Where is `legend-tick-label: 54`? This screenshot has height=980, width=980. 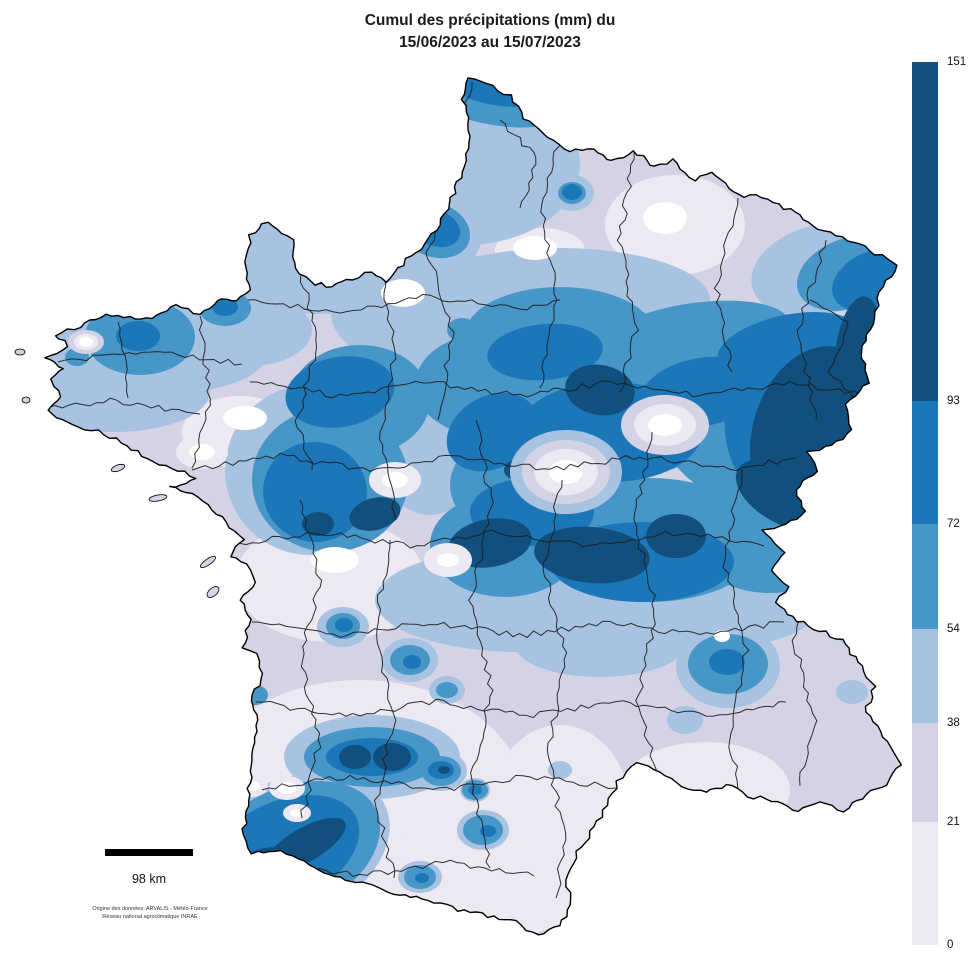
legend-tick-label: 54 is located at coordinates (953, 629).